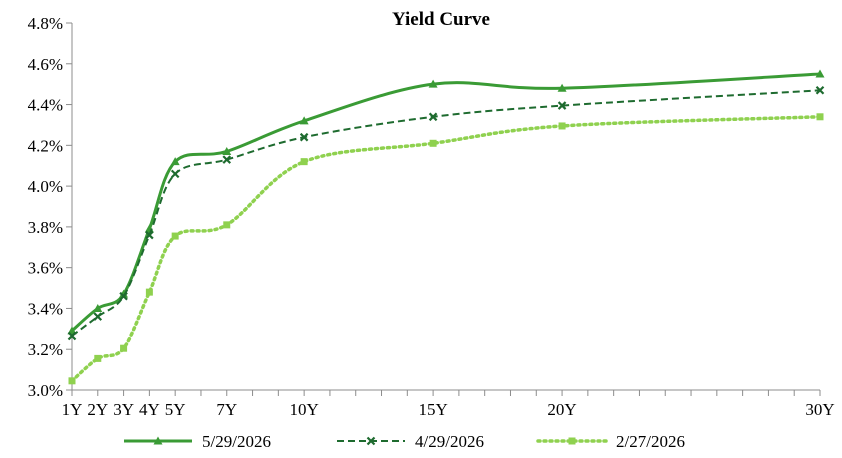  Describe the element at coordinates (149, 409) in the screenshot. I see `x-tick-label: 4Y` at that location.